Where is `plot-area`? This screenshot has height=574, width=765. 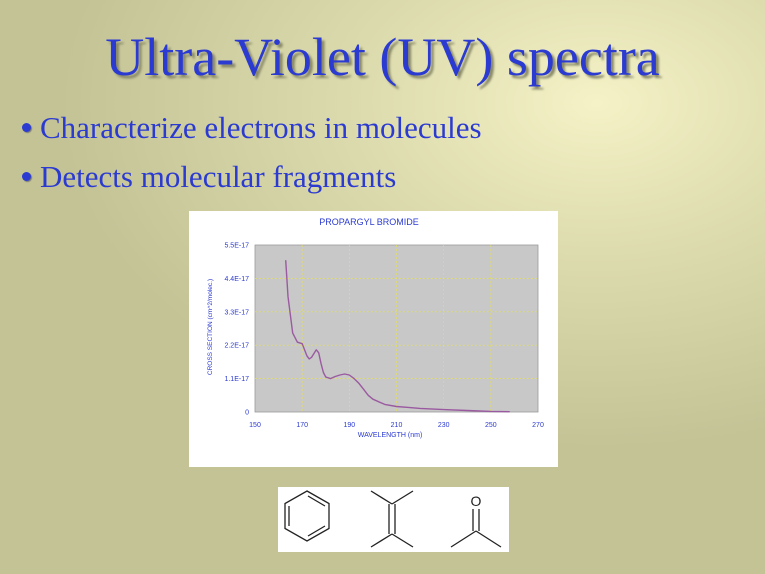
plot-area is located at coordinates (396, 328).